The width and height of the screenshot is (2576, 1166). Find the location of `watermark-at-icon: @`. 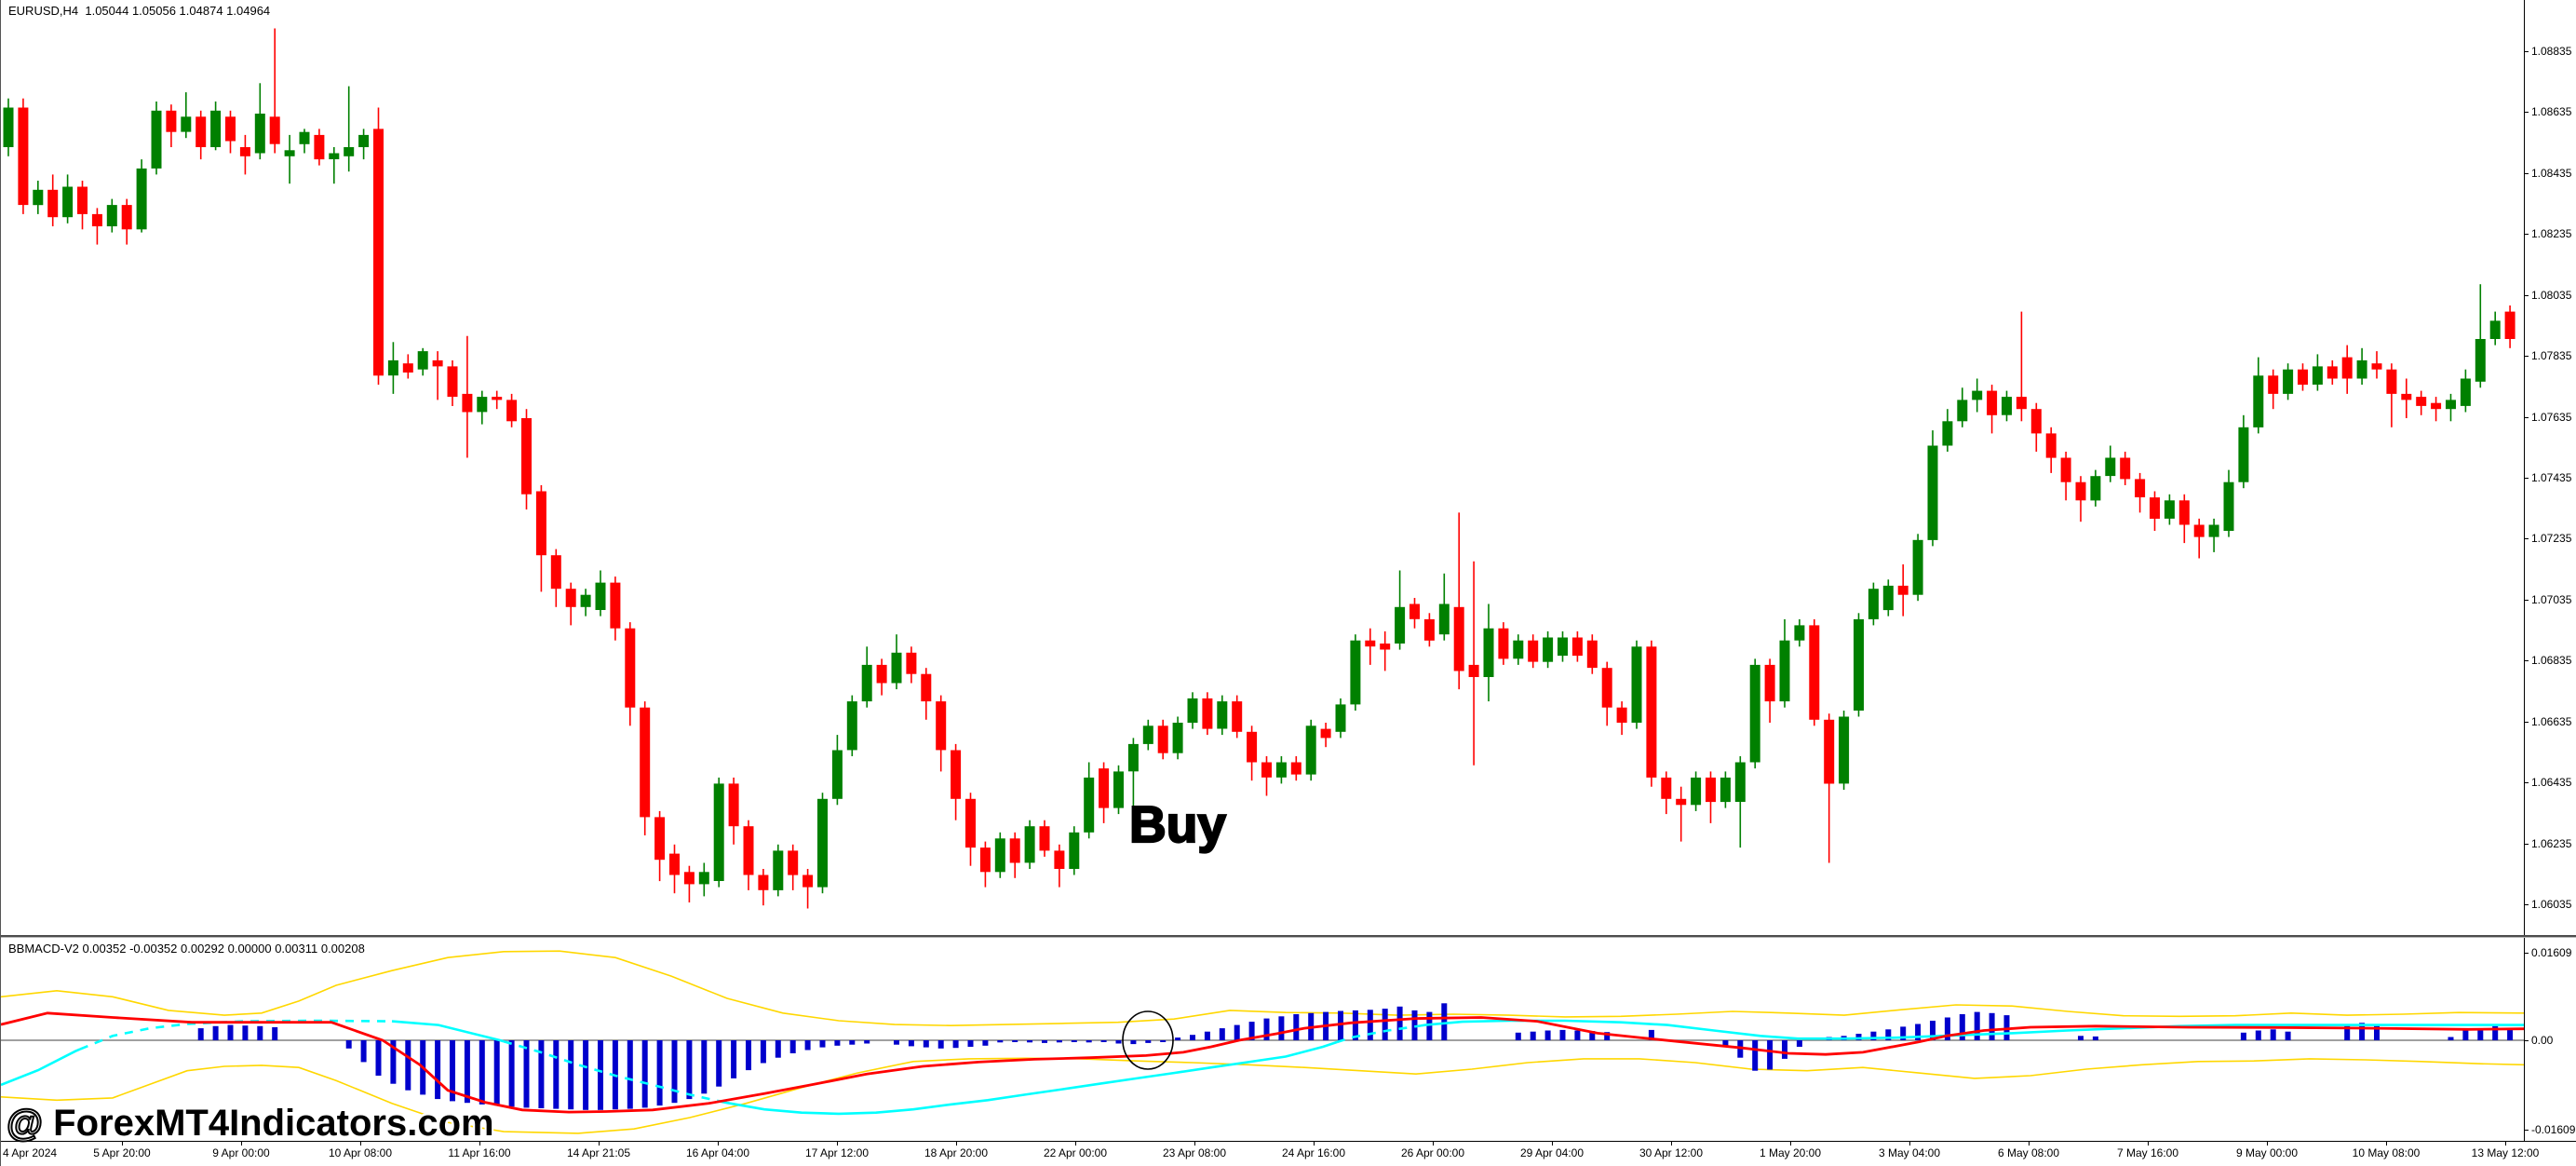

watermark-at-icon: @ is located at coordinates (25, 1123).